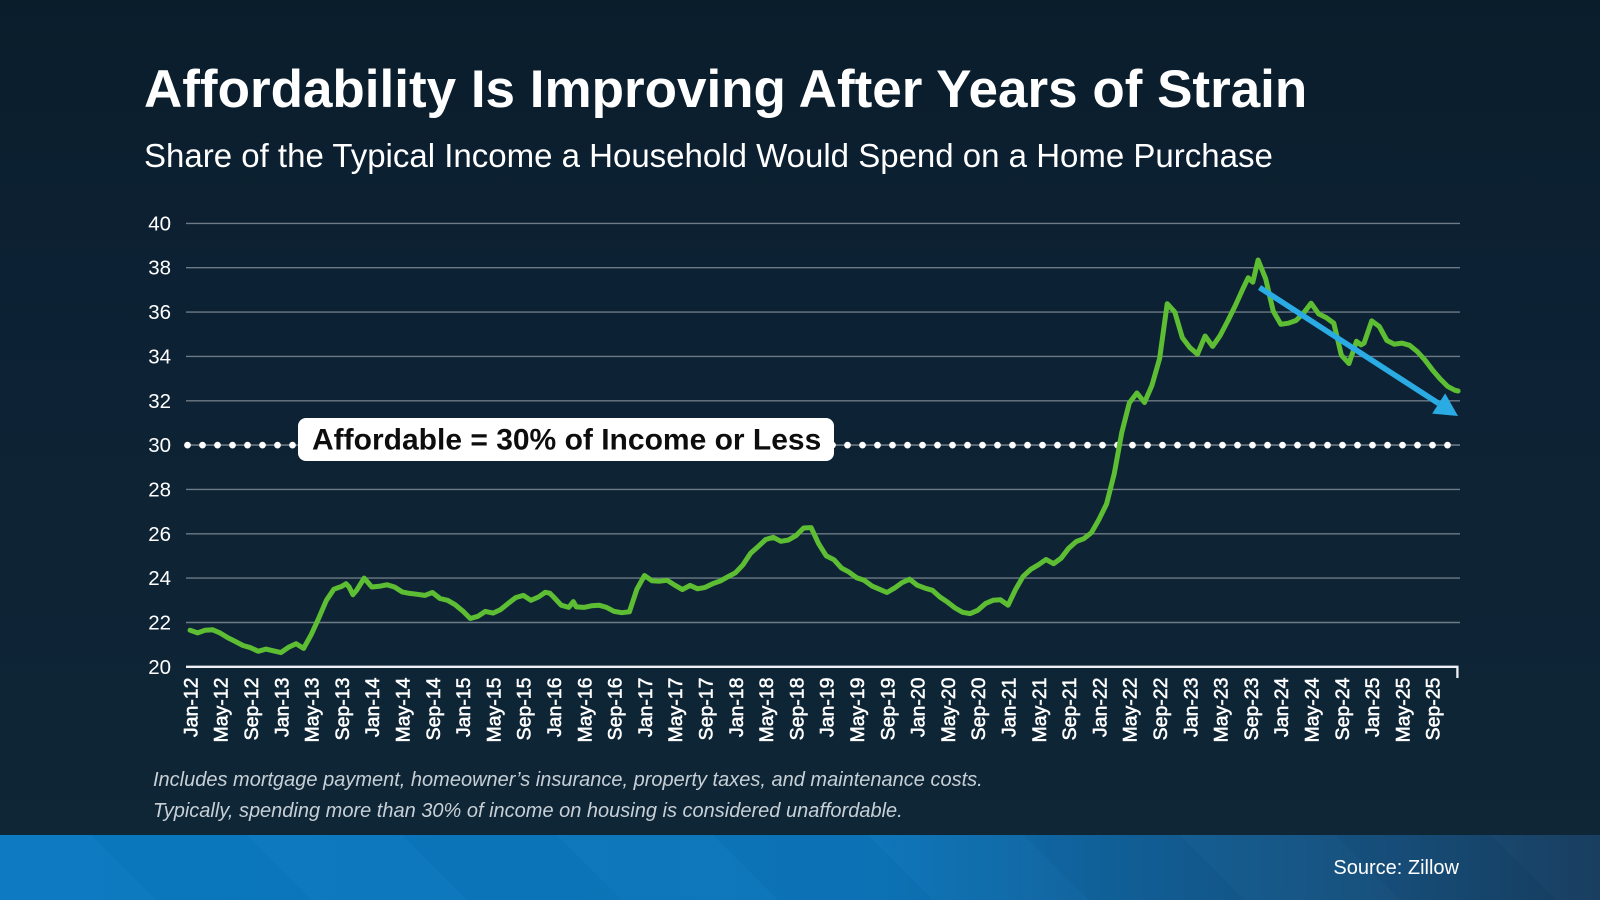 The image size is (1600, 900). I want to click on svg-text: Jan-24, so click(1282, 707).